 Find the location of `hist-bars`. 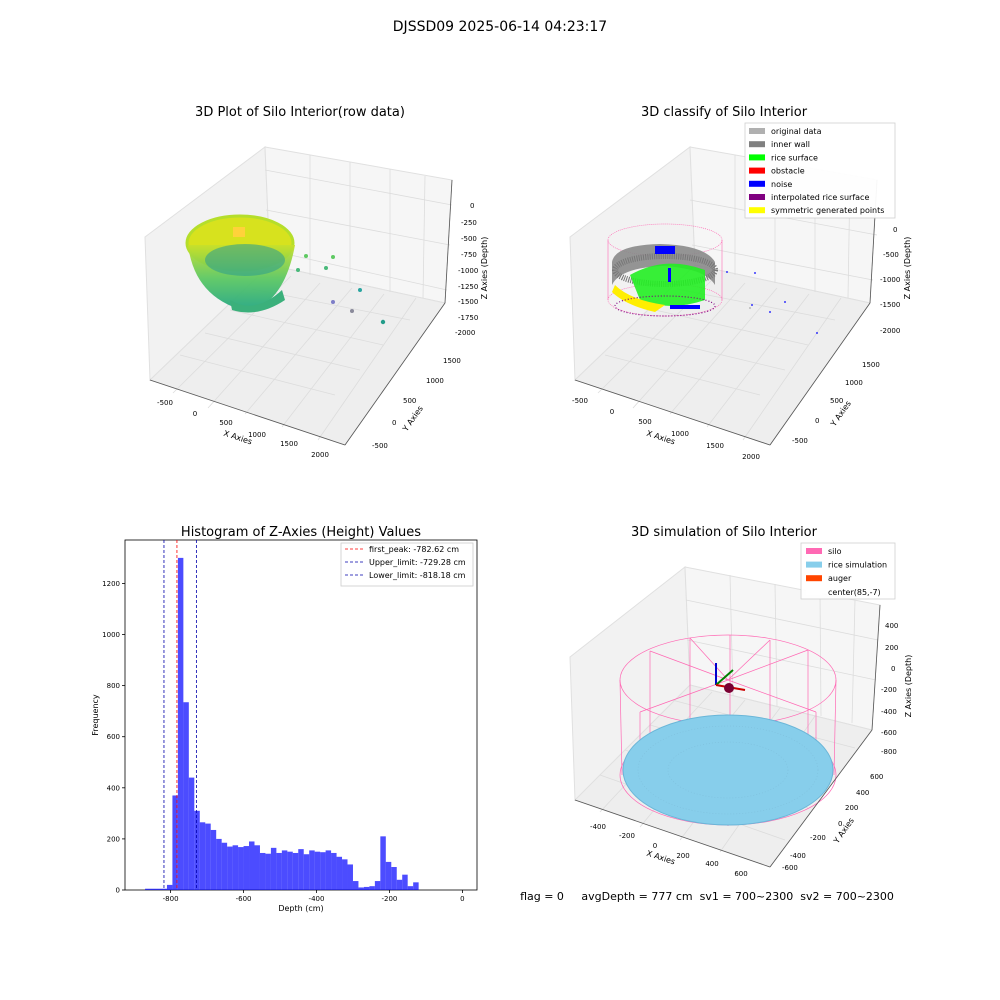

hist-bars is located at coordinates (282, 723).